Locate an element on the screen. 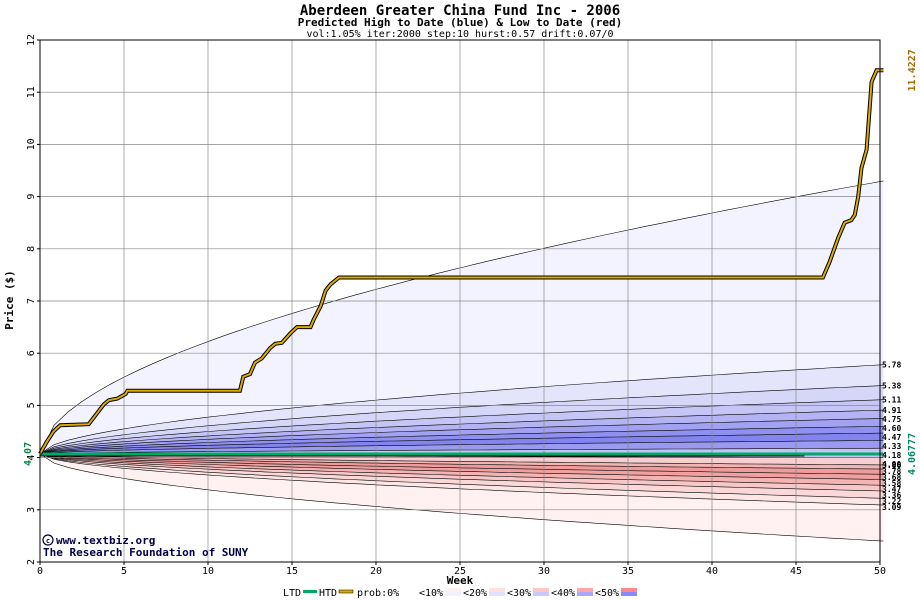 Image resolution: width=920 pixels, height=600 pixels. band-end-label: 3.58 is located at coordinates (891, 483).